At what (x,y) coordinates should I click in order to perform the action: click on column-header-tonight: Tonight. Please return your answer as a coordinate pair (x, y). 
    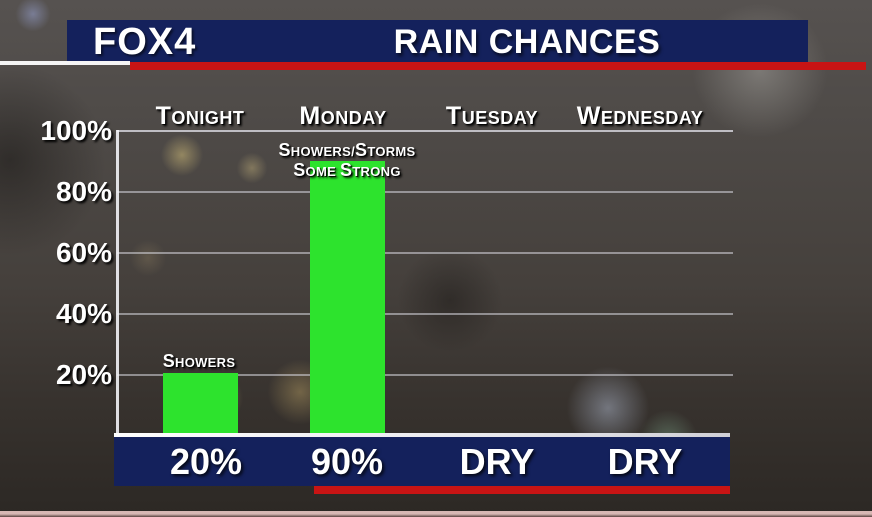
    Looking at the image, I should click on (200, 116).